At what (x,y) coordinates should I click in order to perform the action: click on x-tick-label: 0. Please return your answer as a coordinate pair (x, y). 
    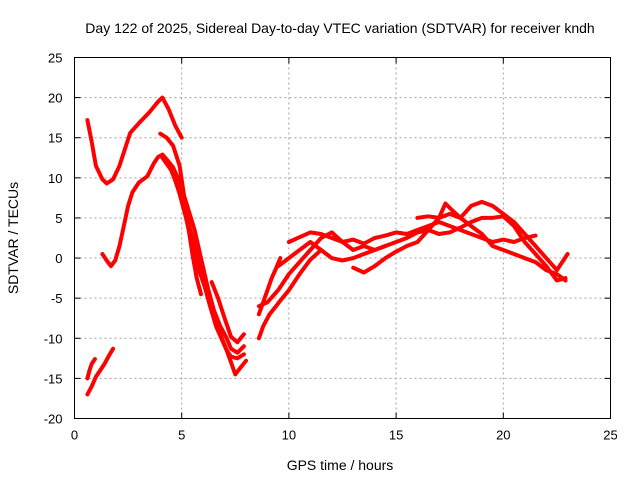
    Looking at the image, I should click on (74, 435).